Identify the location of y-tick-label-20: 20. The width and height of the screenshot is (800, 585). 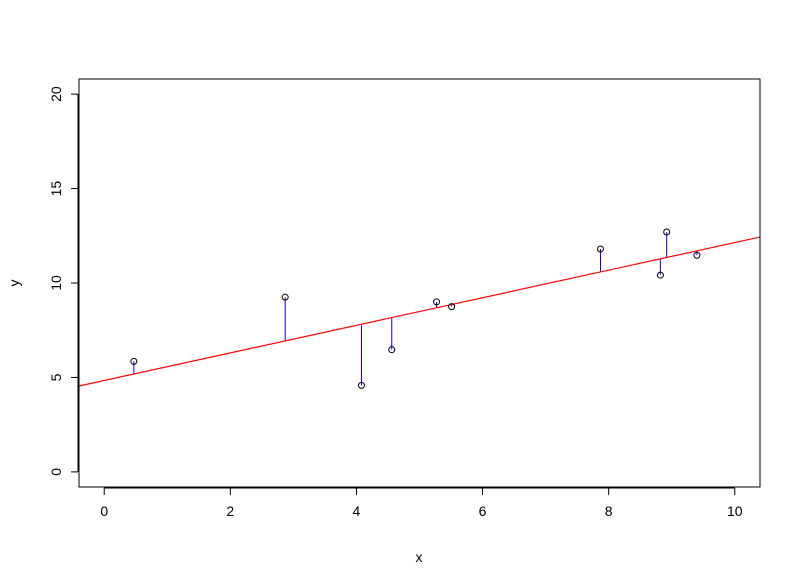
(56, 94).